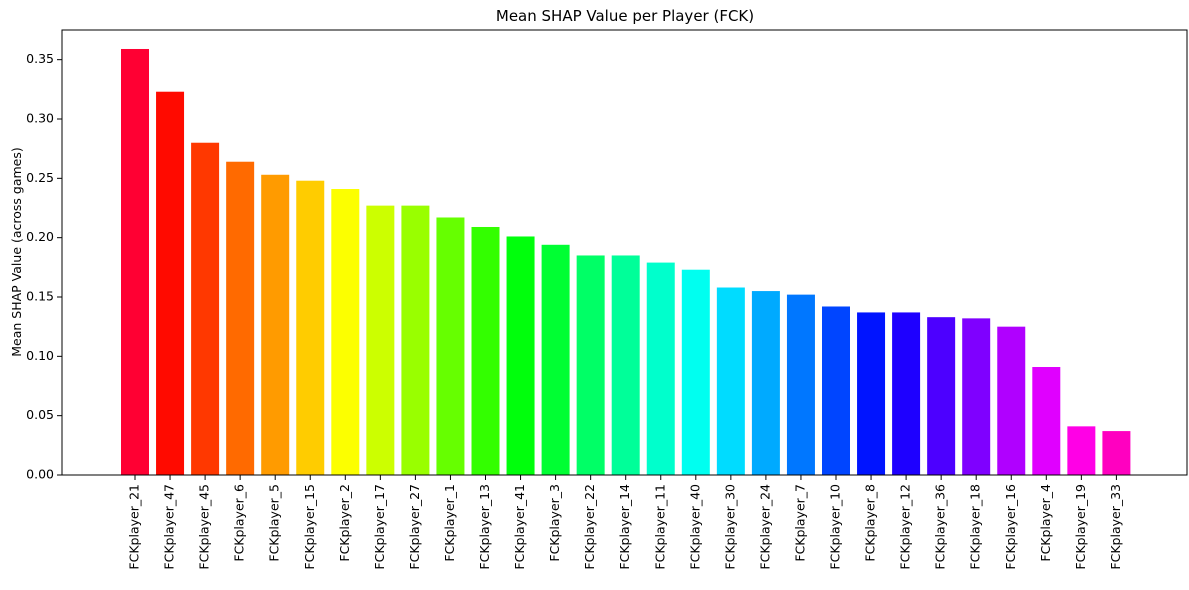  What do you see at coordinates (309, 527) in the screenshot?
I see `x-tick-label: FCKplayer_15` at bounding box center [309, 527].